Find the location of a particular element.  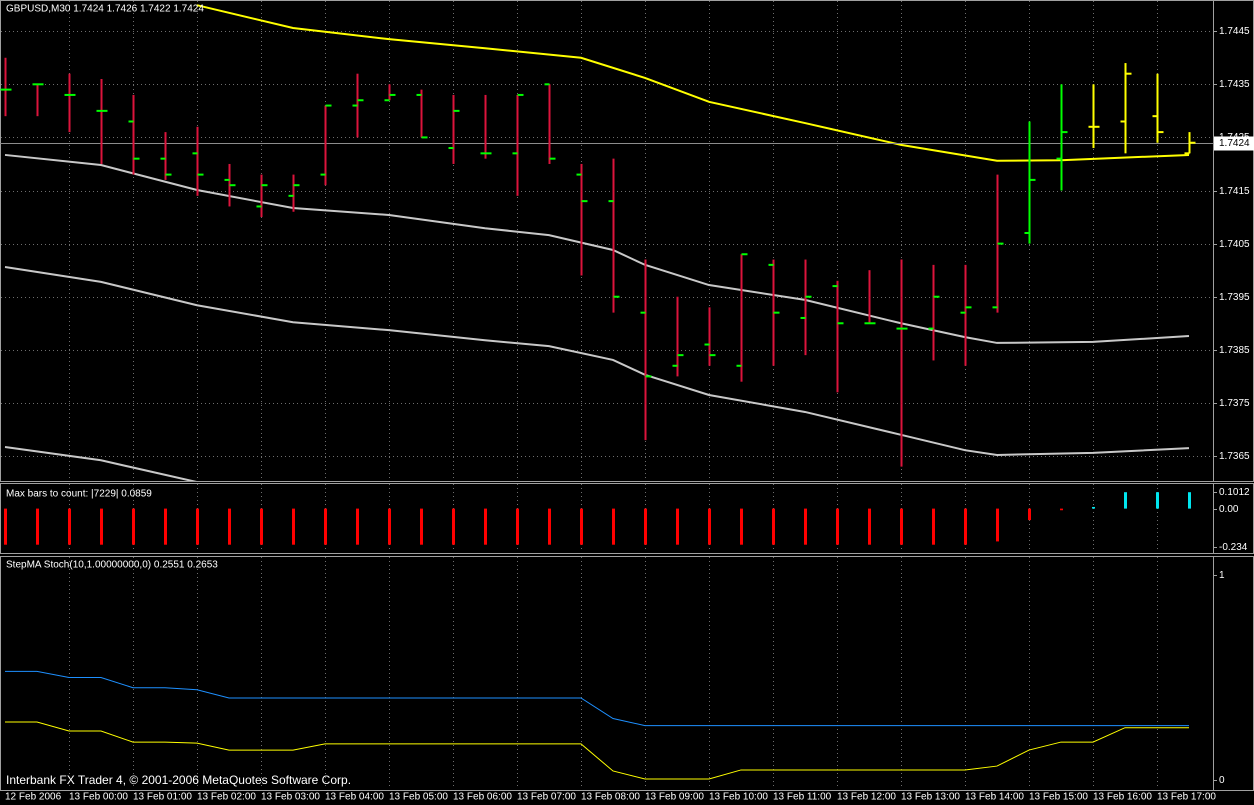

time-label: 13 Feb 17:00 is located at coordinates (1186, 797).